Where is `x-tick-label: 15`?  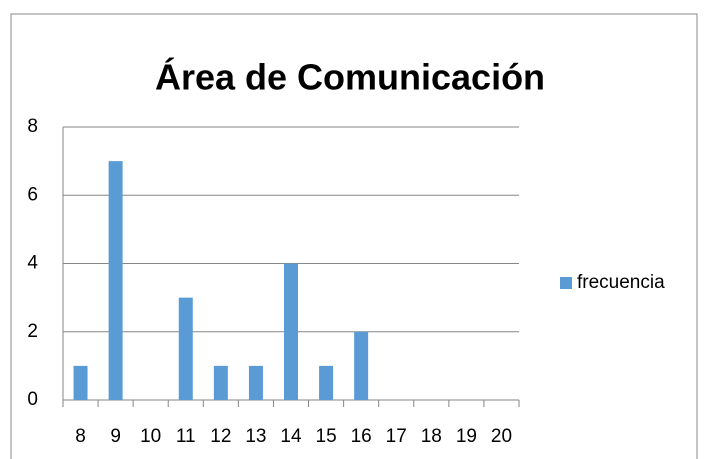
x-tick-label: 15 is located at coordinates (326, 436).